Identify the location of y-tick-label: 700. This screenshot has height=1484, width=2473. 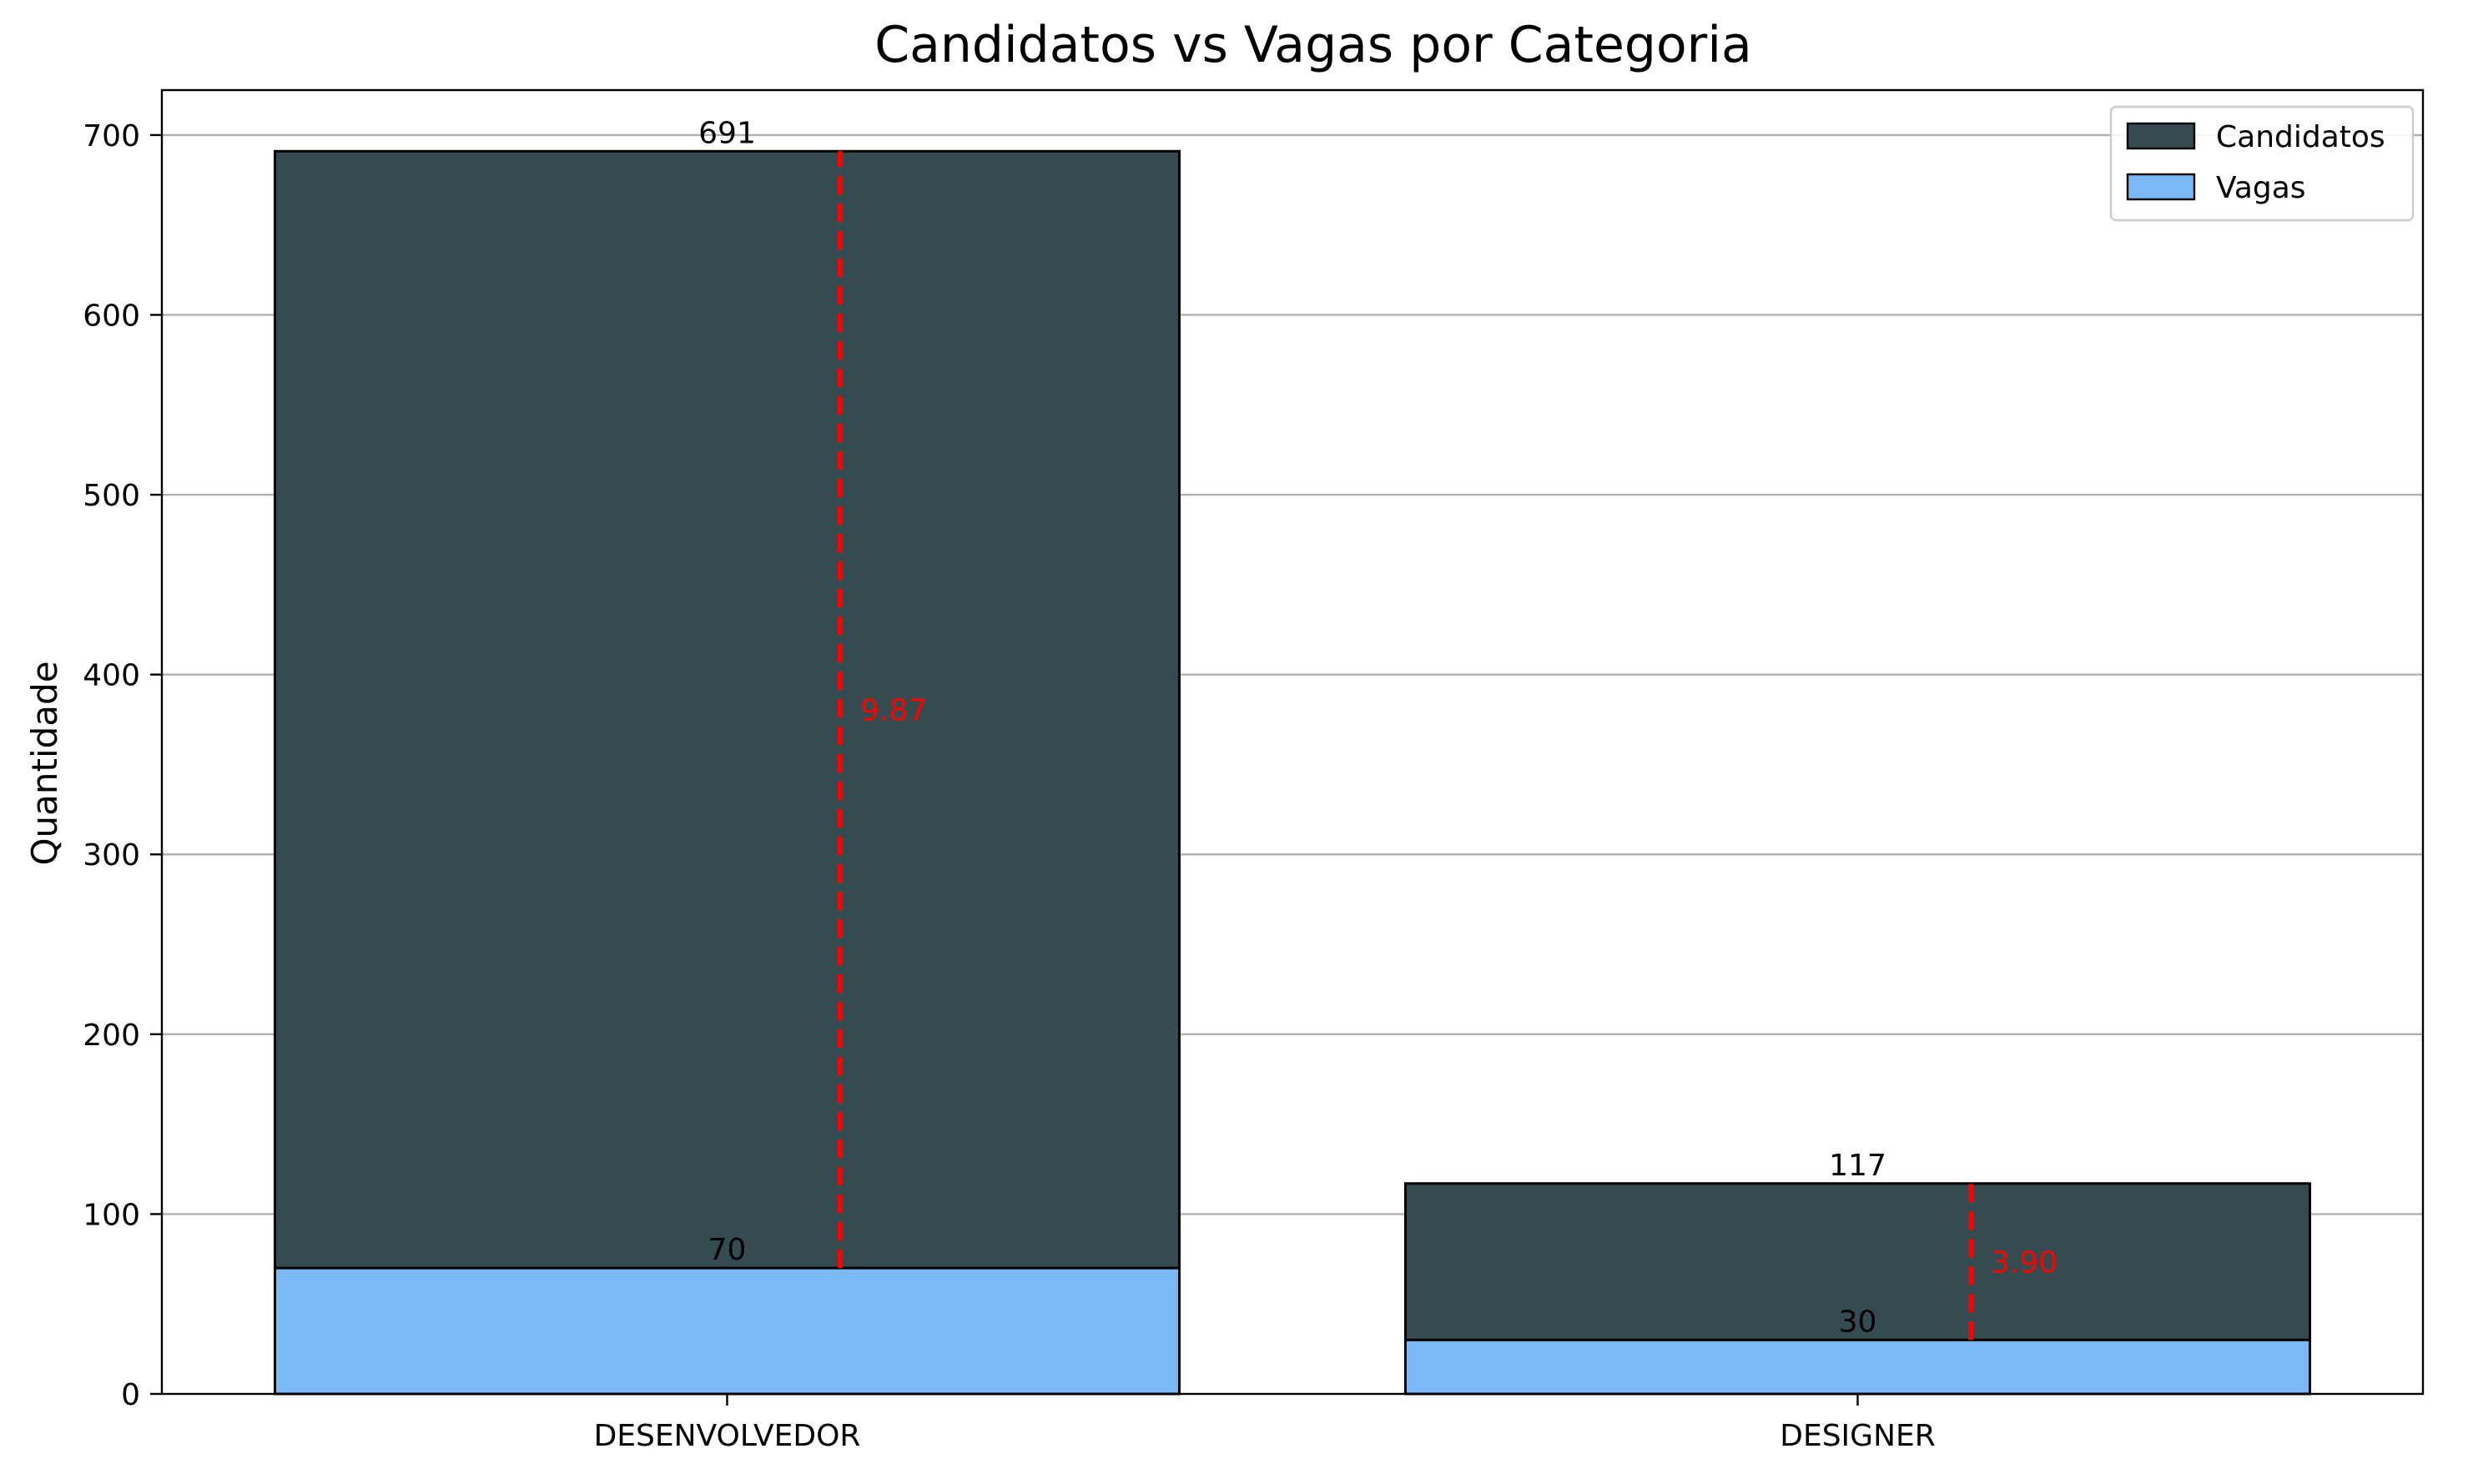
(111, 136).